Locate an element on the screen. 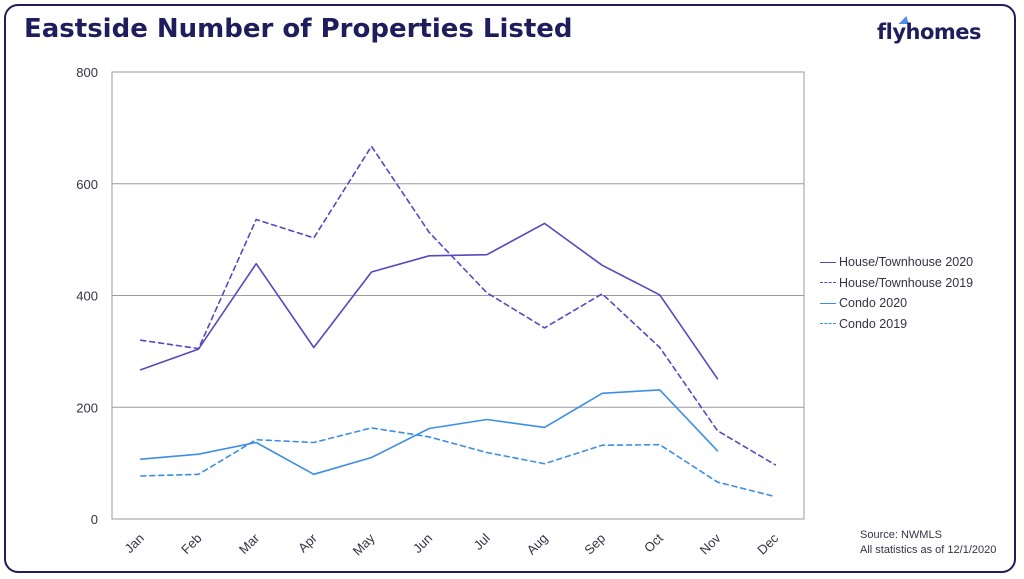 Image resolution: width=1024 pixels, height=579 pixels. legend-item: Condo 2020 is located at coordinates (896, 303).